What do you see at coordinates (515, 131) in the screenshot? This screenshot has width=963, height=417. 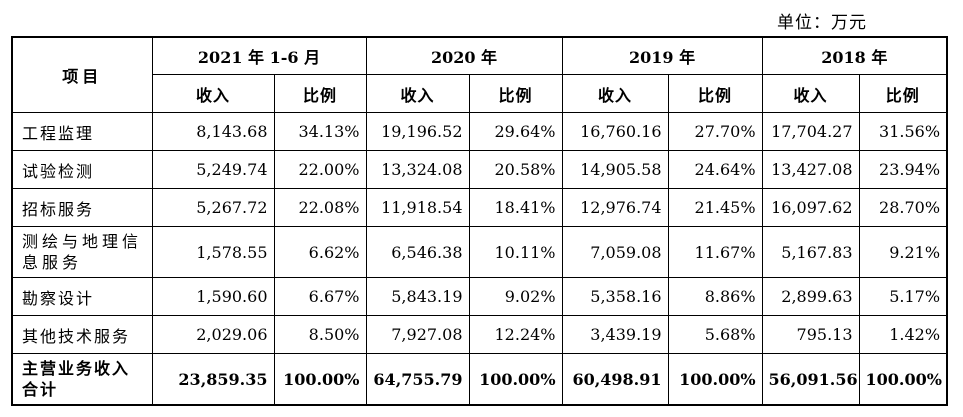 I see `cell-ratio: 29.64%` at bounding box center [515, 131].